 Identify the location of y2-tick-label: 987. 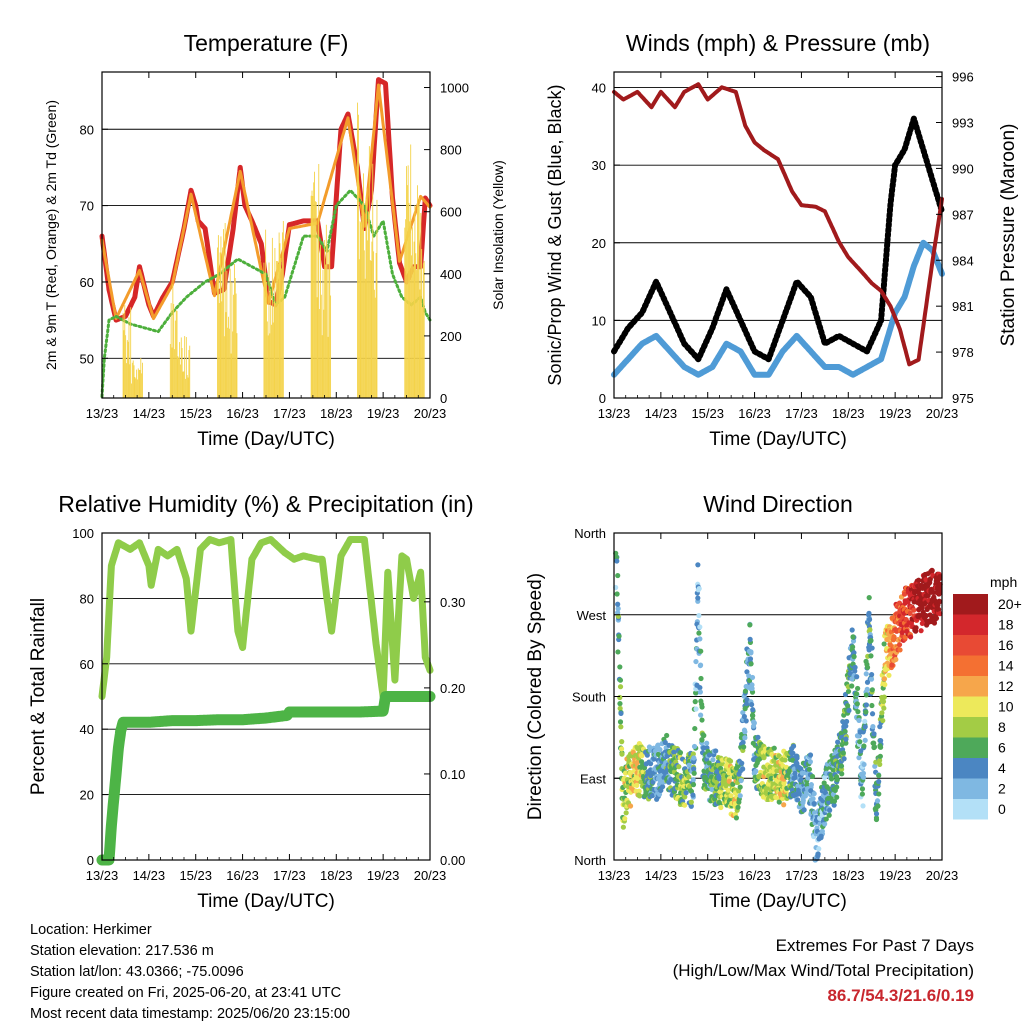
(963, 214).